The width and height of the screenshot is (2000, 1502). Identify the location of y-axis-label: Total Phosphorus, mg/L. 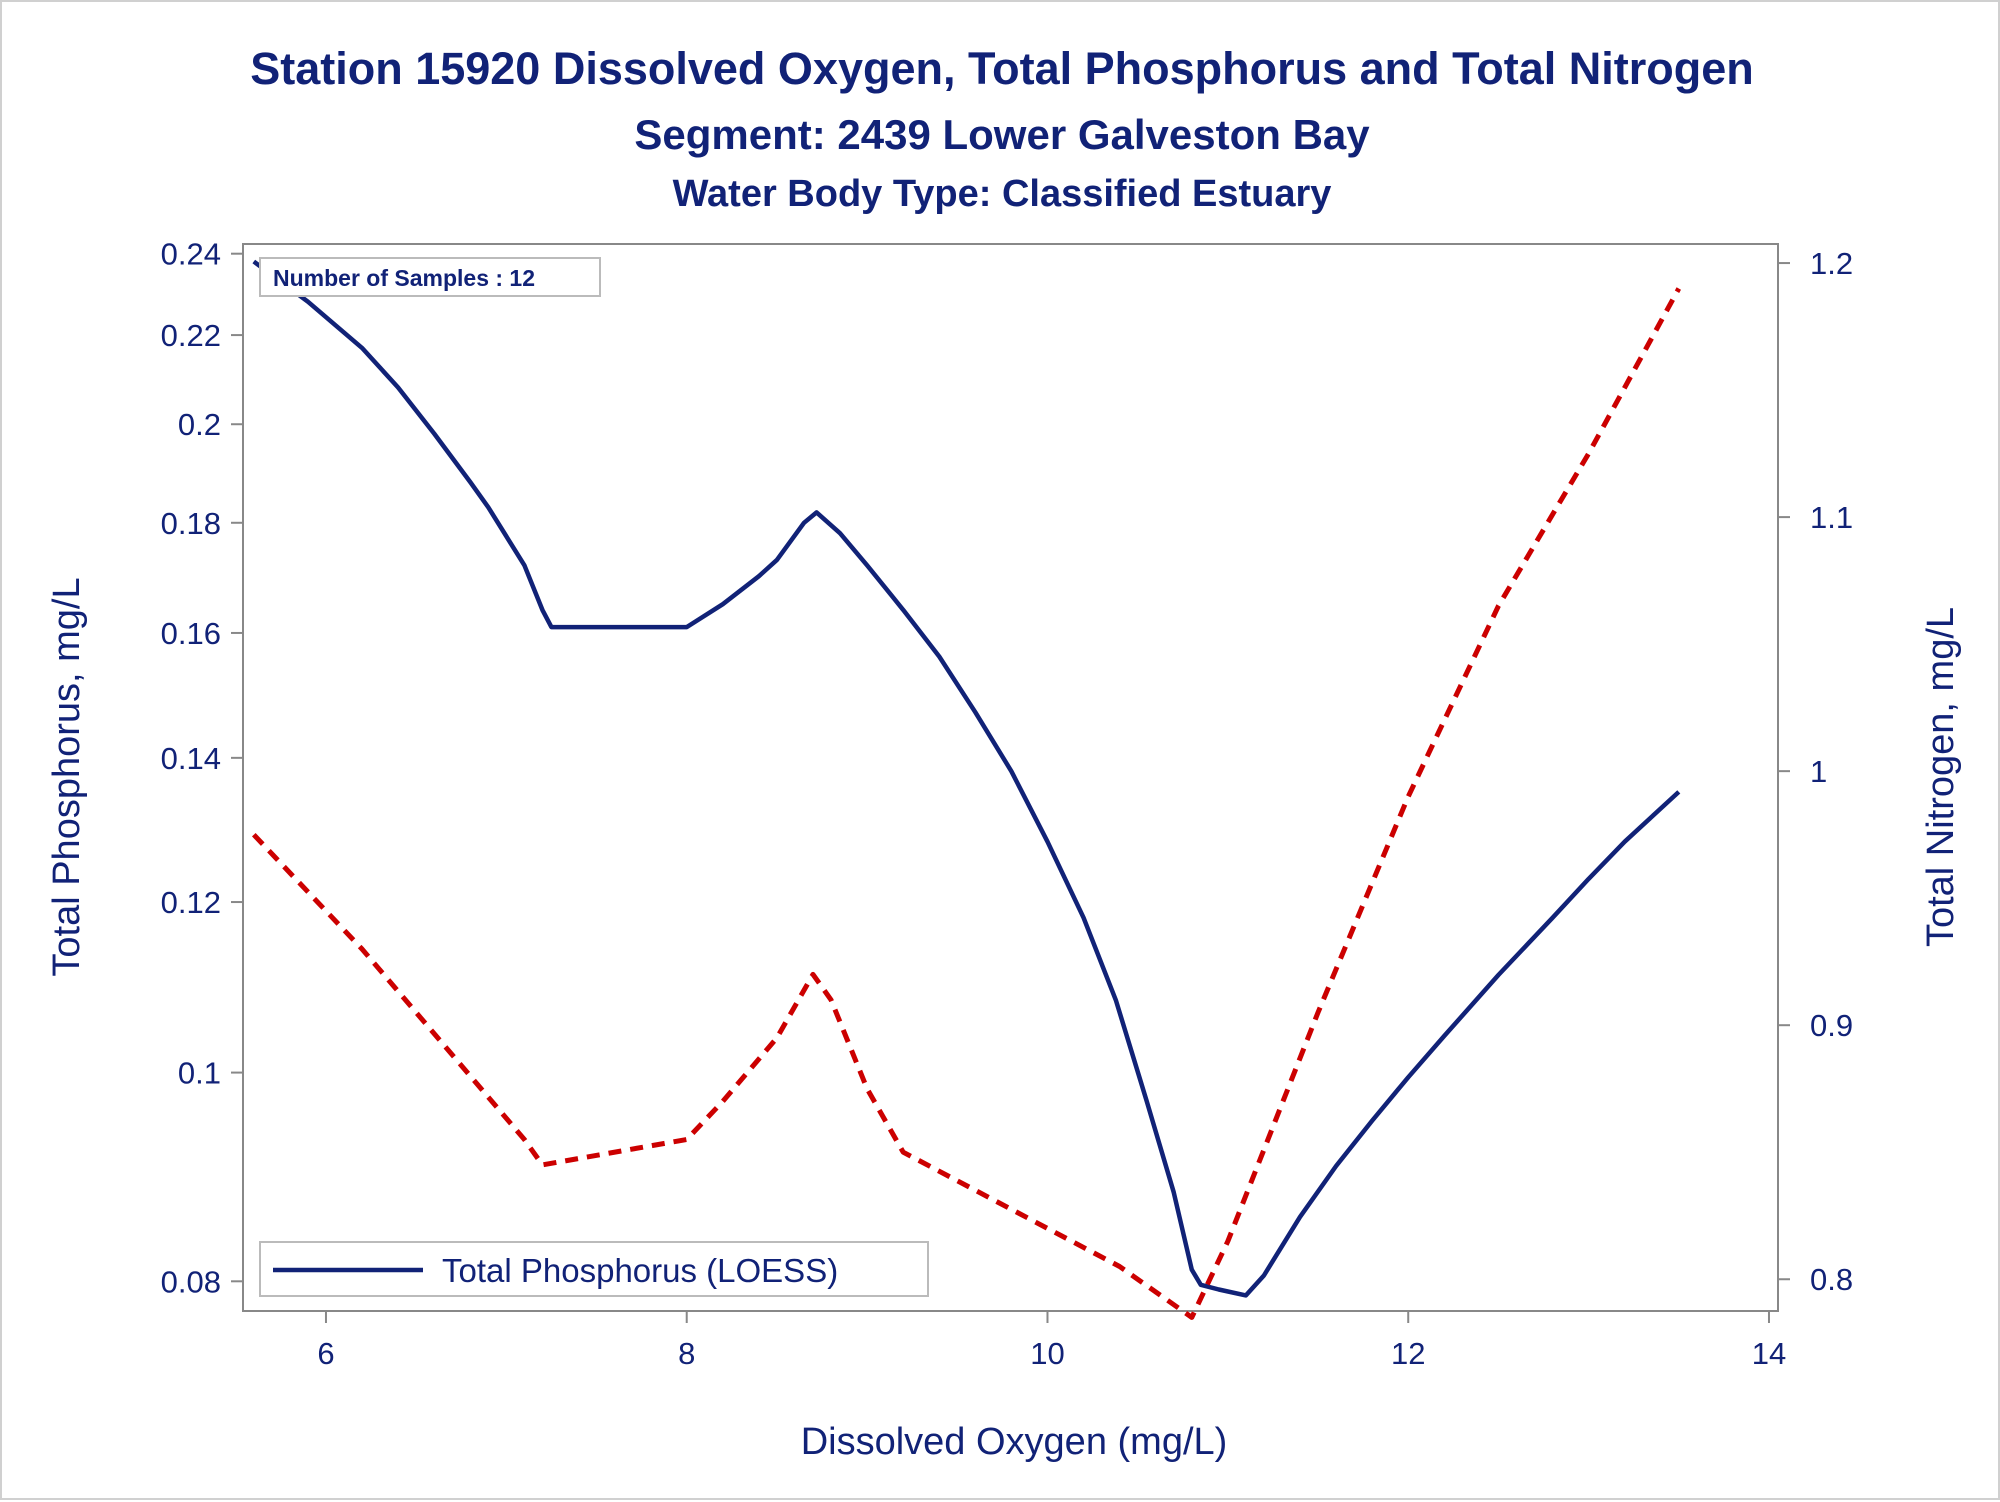
(67, 776).